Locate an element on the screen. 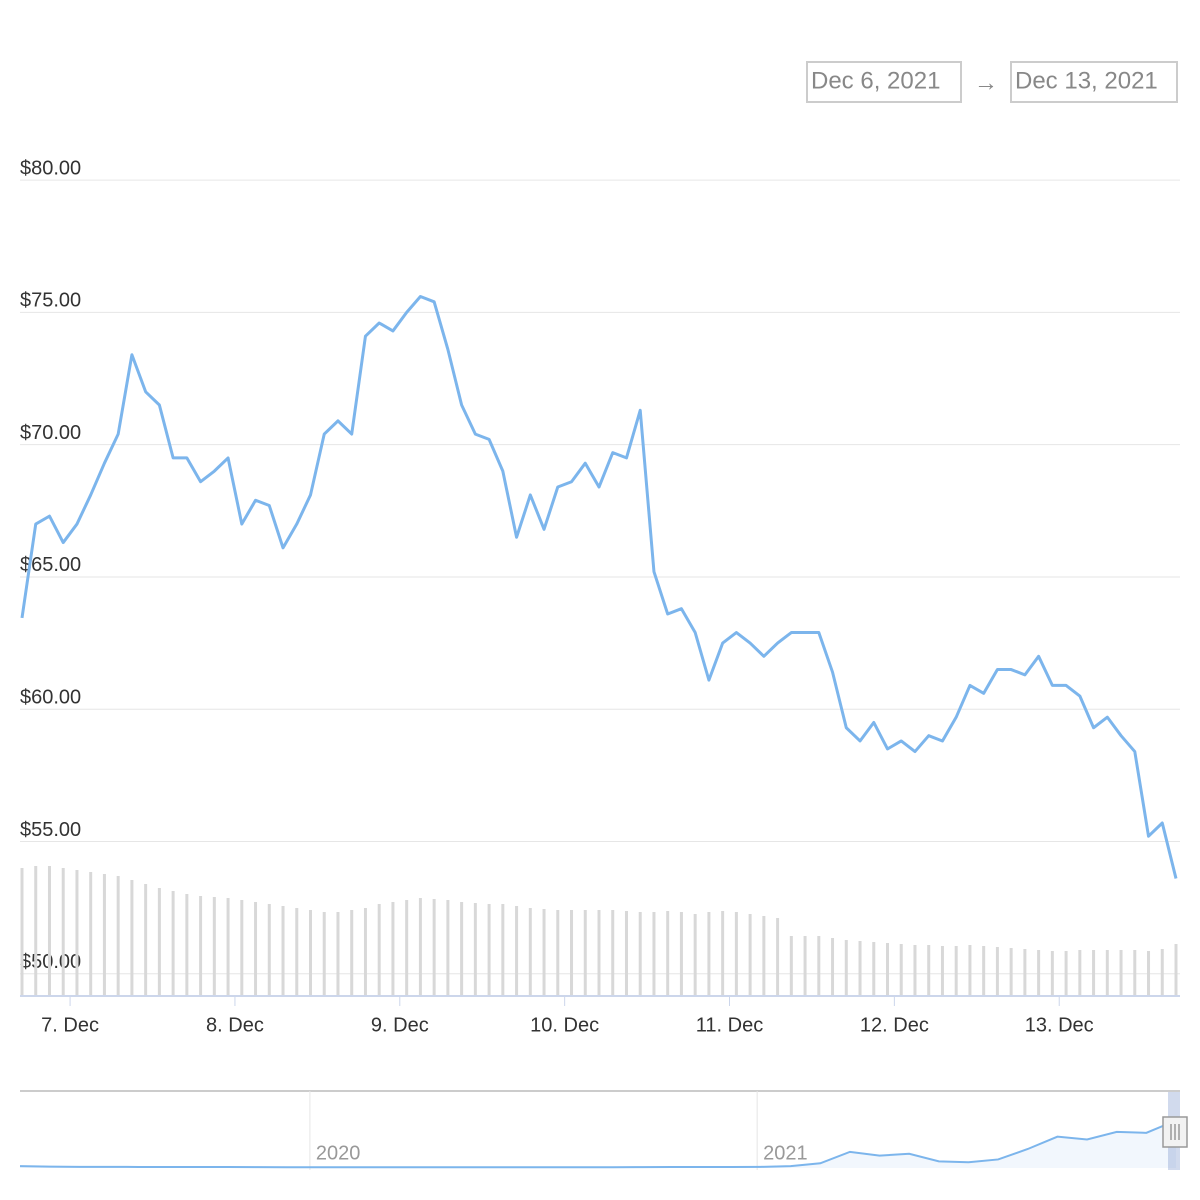  x-tick-label: 10. Dec is located at coordinates (564, 1025).